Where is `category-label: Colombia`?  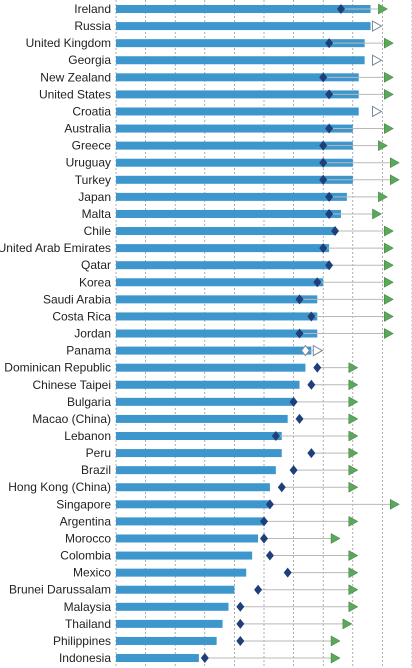
category-label: Colombia is located at coordinates (85, 556).